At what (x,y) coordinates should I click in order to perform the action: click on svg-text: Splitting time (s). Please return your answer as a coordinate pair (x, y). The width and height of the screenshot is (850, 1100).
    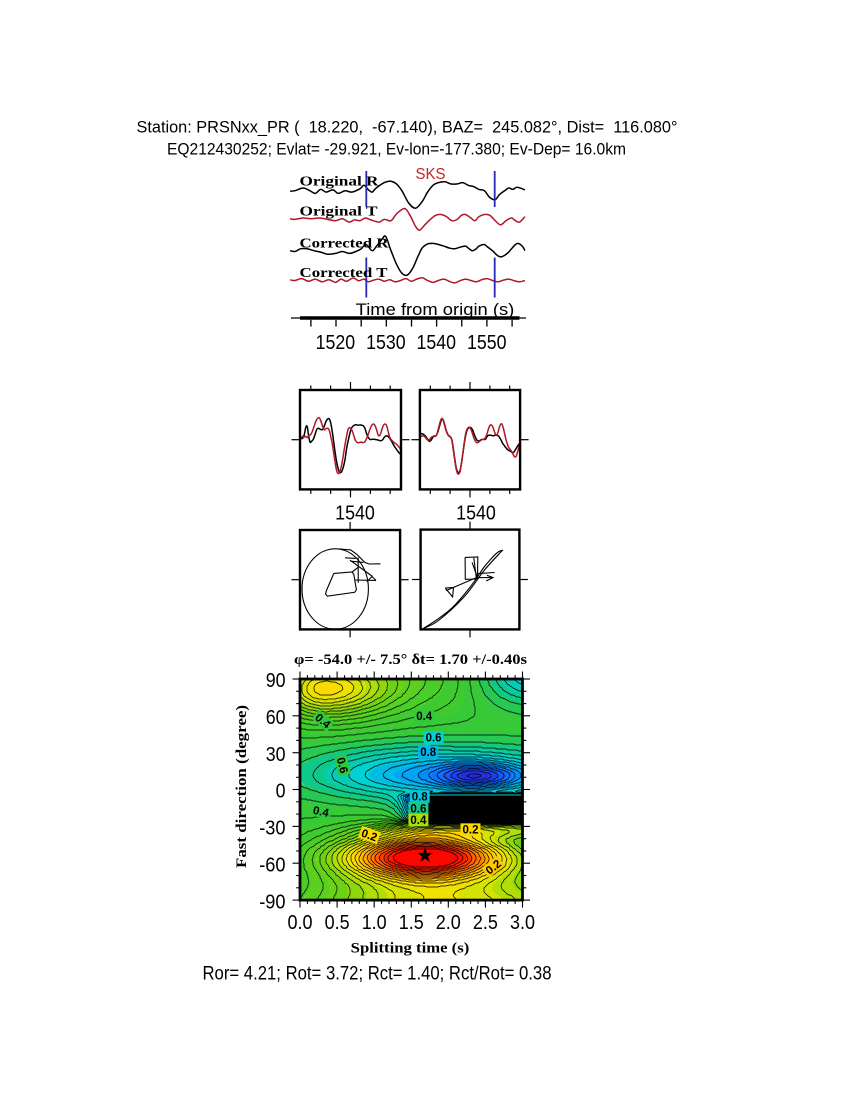
    Looking at the image, I should click on (410, 949).